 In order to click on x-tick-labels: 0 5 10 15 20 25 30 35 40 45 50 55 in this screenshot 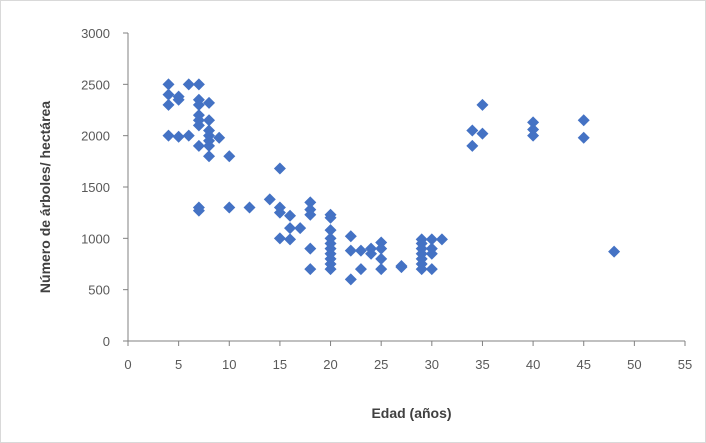, I will do `click(408, 364)`.